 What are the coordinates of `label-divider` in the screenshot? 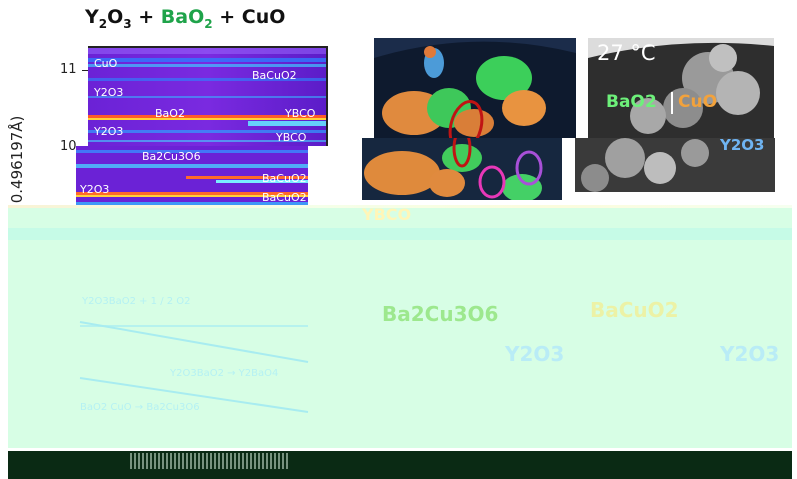 It's located at (672, 103).